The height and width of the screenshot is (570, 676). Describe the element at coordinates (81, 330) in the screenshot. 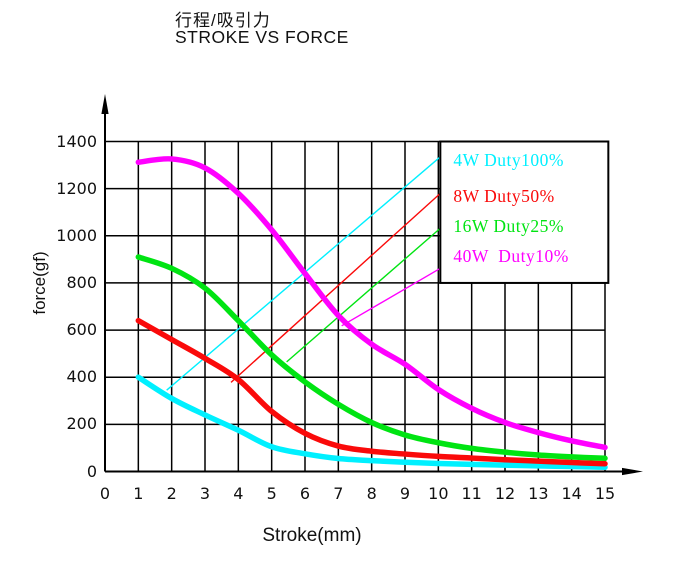

I see `y-tick-label-600: 600` at that location.